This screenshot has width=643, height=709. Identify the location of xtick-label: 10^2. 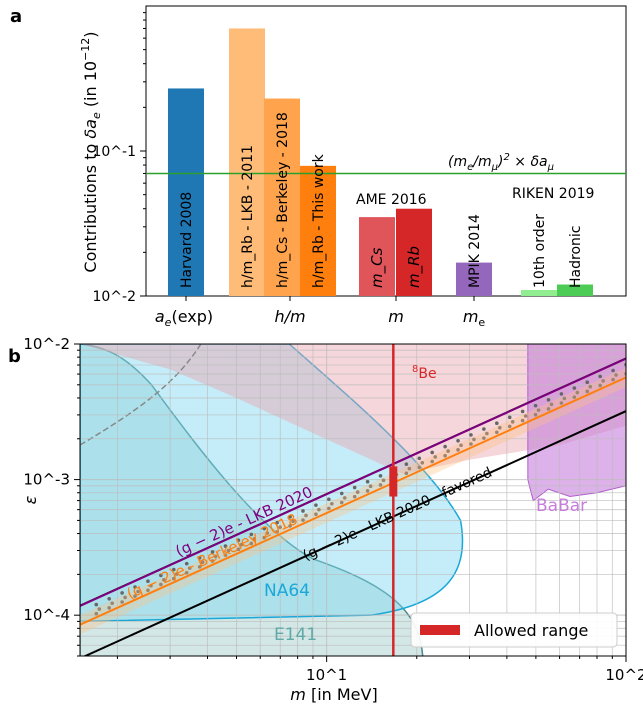
(624, 675).